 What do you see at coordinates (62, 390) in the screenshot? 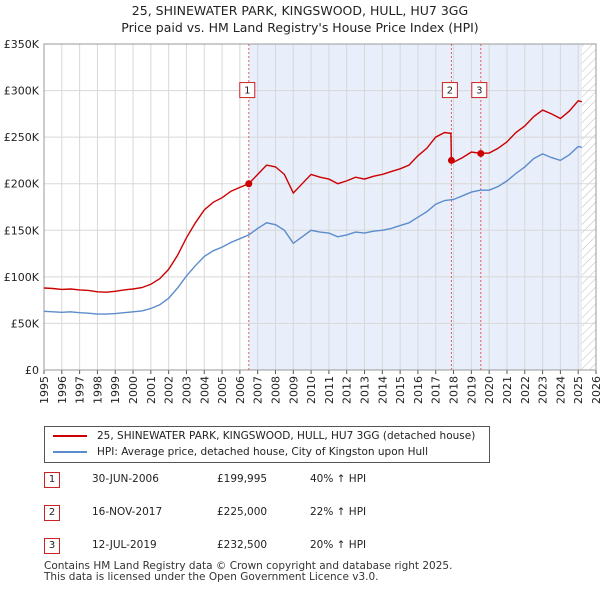
I see `x-tick-label: 1996` at bounding box center [62, 390].